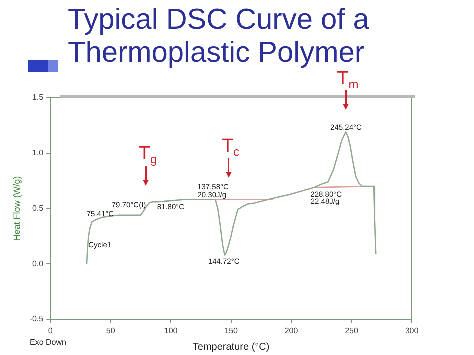  Describe the element at coordinates (37, 319) in the screenshot. I see `y-tick-label: -0.5` at that location.